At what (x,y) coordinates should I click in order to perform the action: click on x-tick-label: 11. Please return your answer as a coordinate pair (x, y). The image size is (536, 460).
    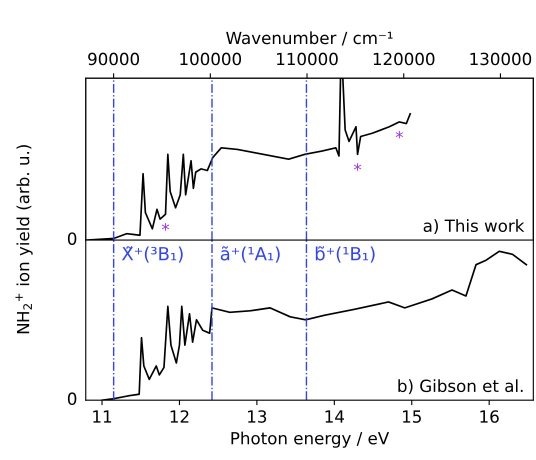
    Looking at the image, I should click on (102, 416).